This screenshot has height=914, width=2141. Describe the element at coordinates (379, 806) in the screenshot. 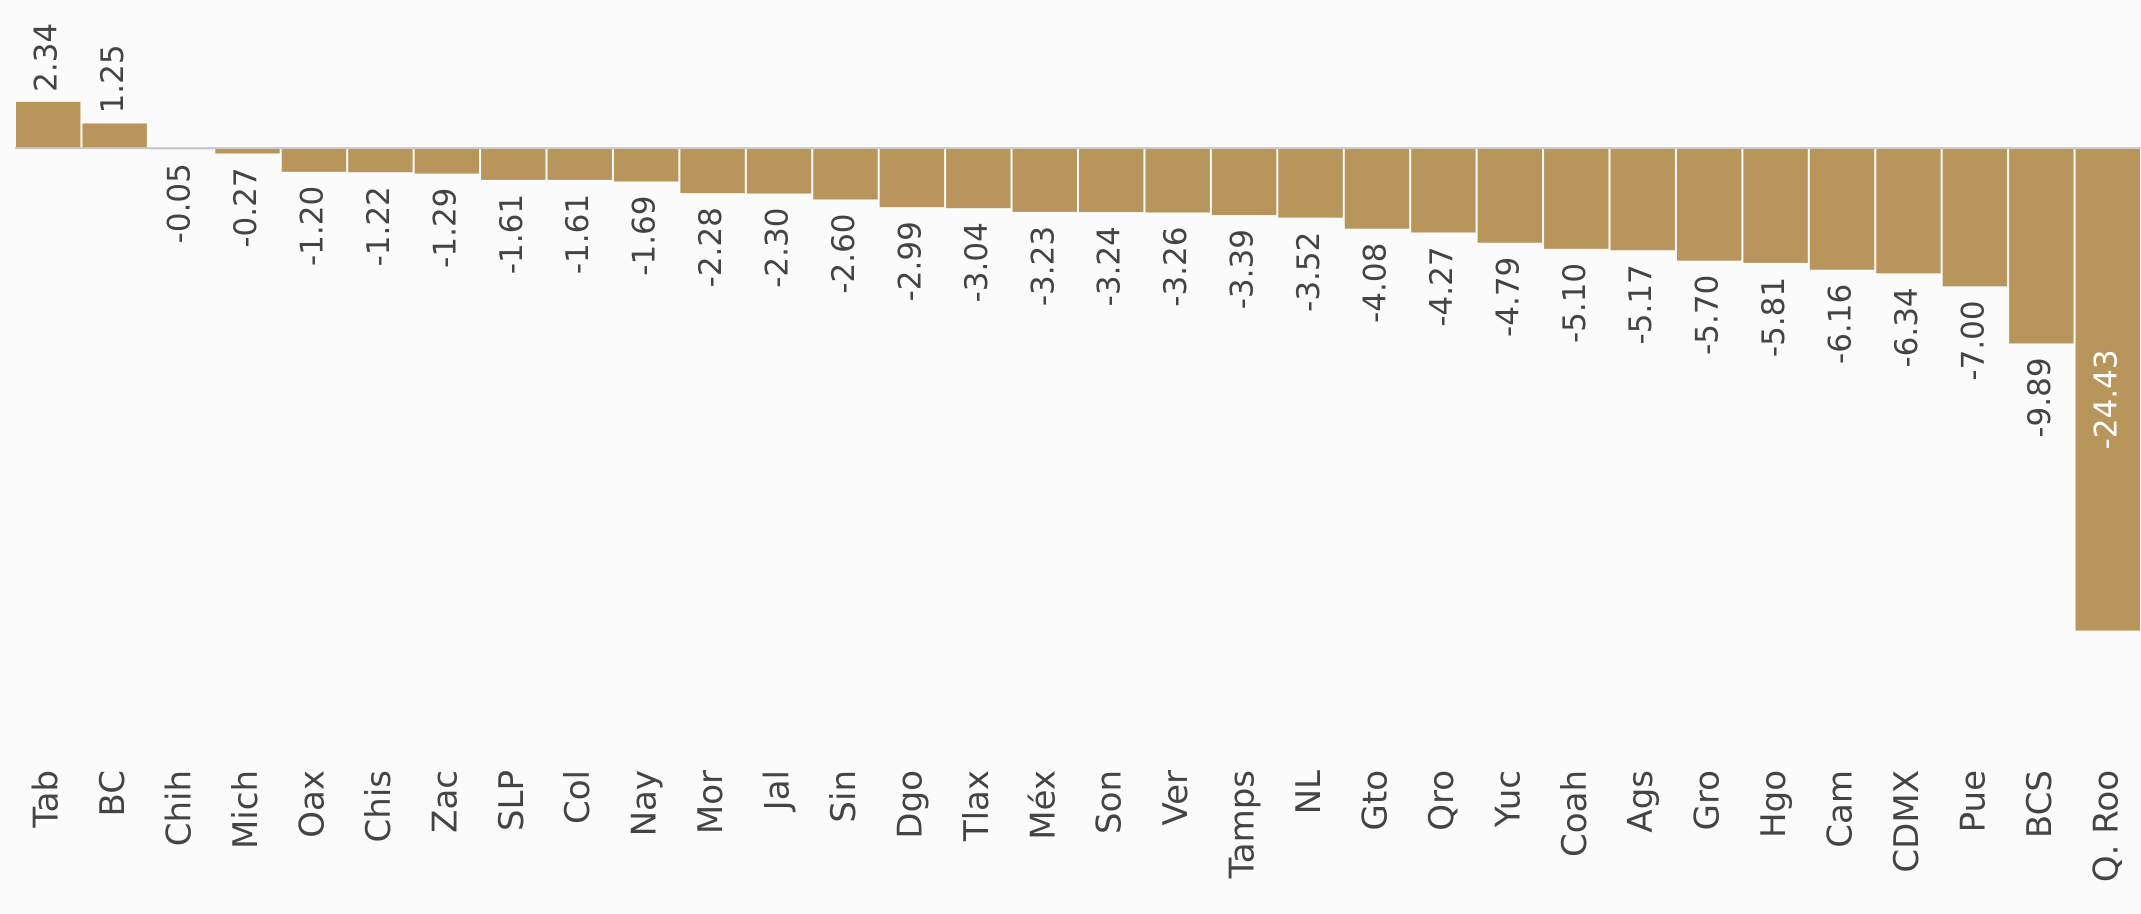

I see `x-tick-label: Chis` at that location.